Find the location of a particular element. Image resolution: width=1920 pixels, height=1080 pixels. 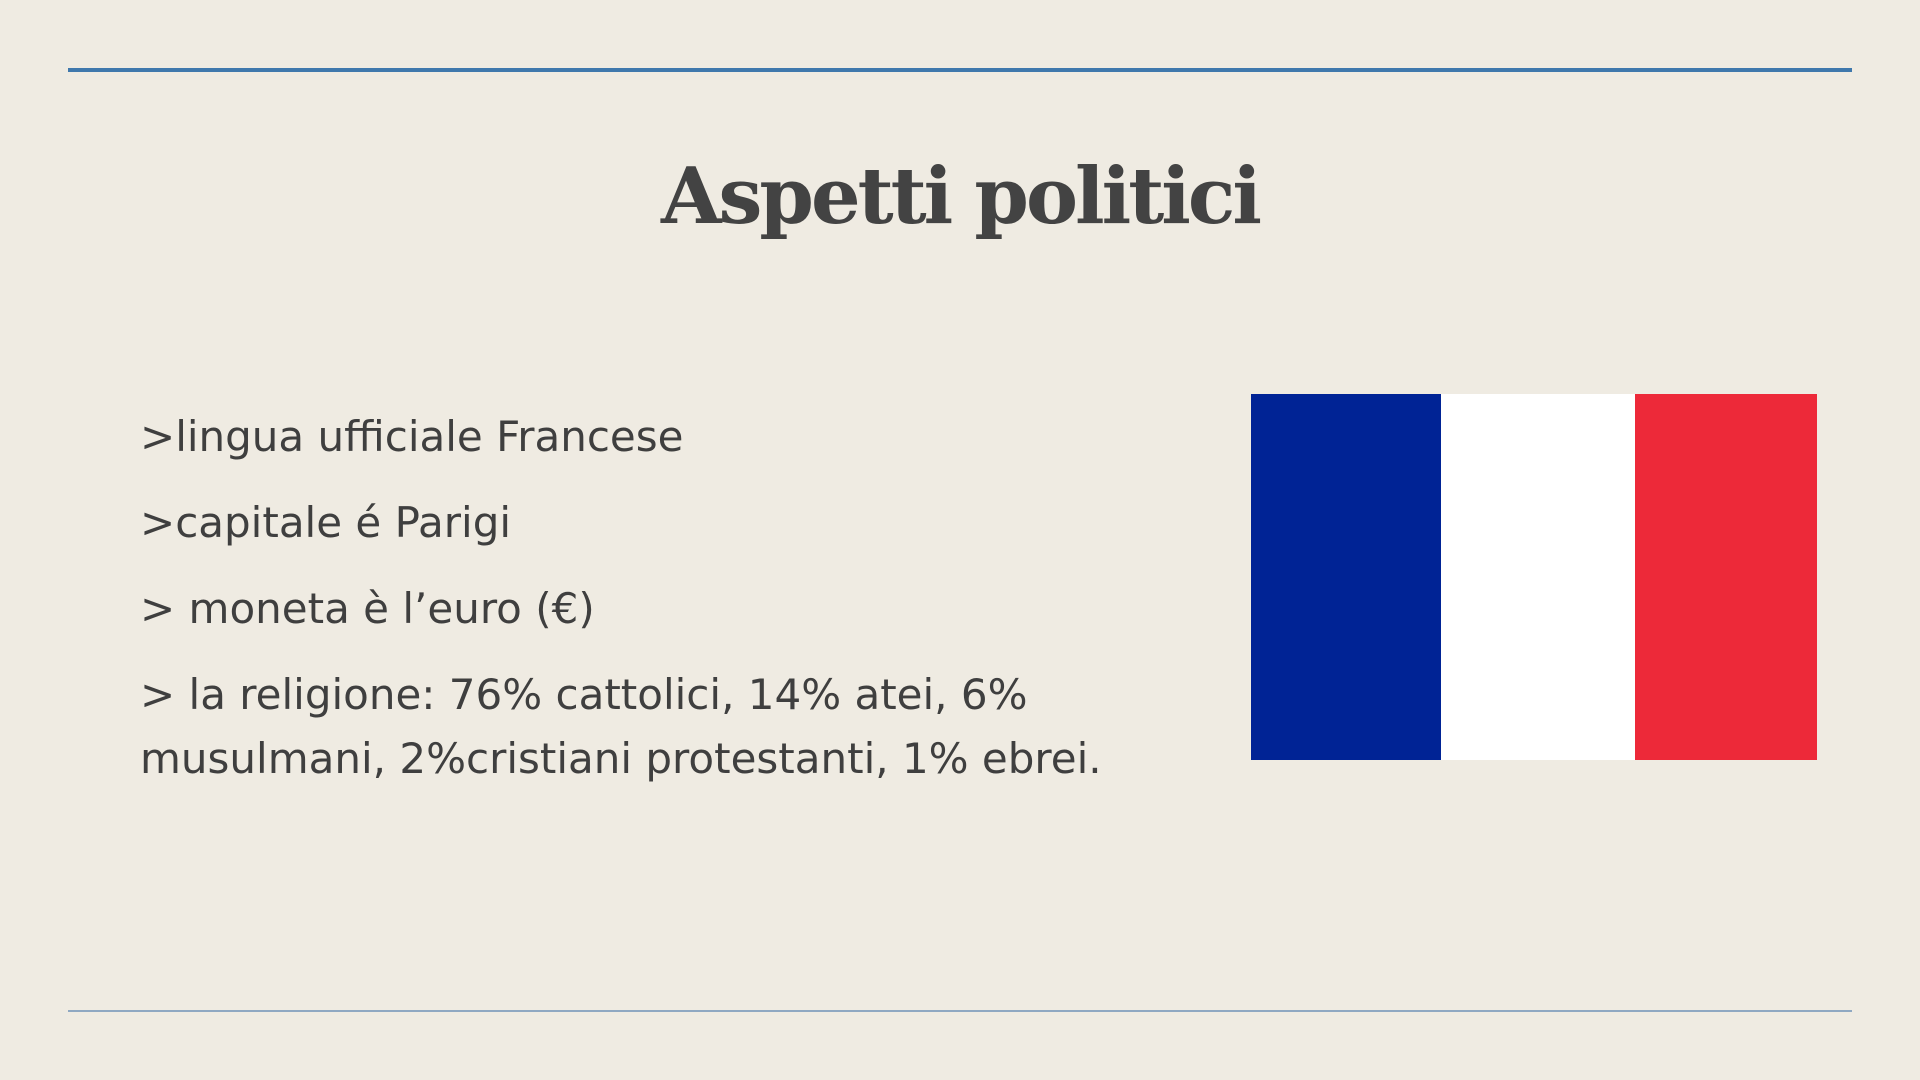

top-divider is located at coordinates (960, 70).